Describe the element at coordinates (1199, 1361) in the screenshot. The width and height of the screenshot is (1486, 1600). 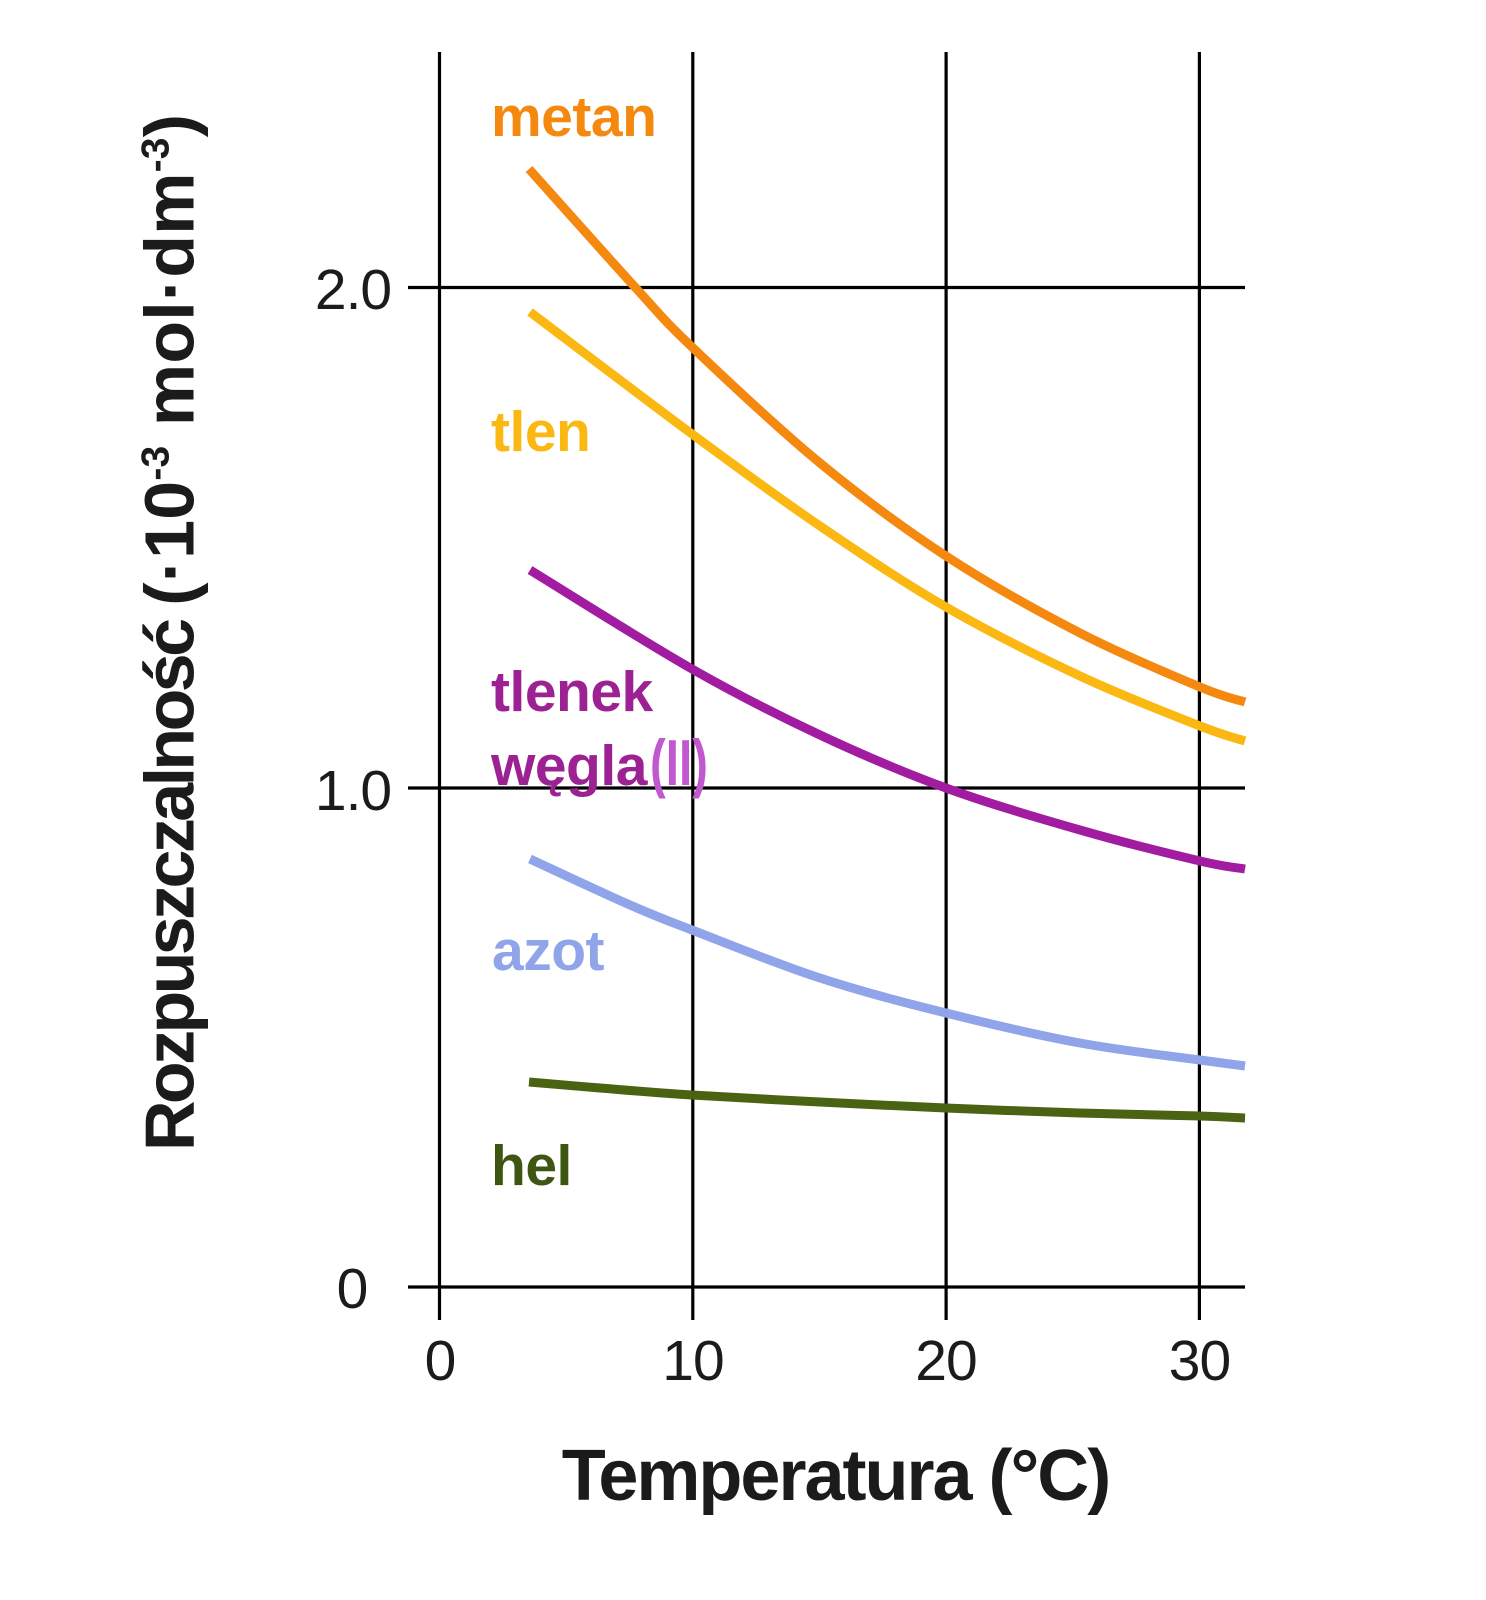
I see `svg-text: 30` at that location.